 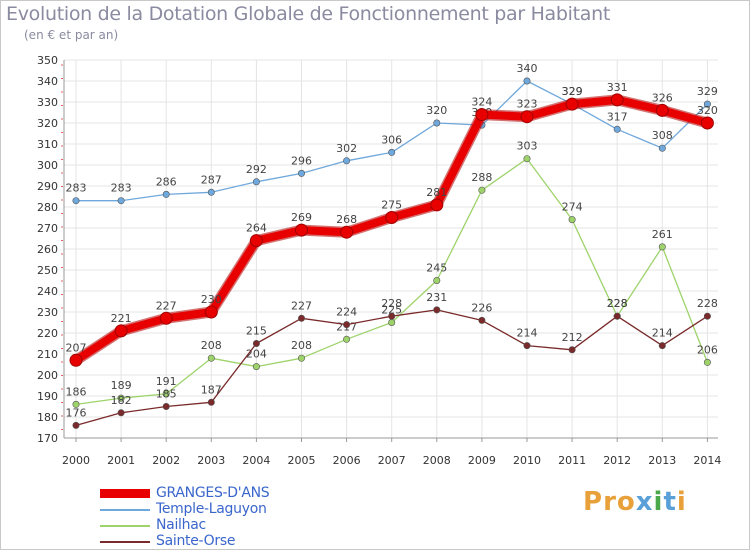 I want to click on y-tick-label: 270, so click(x=47, y=228).